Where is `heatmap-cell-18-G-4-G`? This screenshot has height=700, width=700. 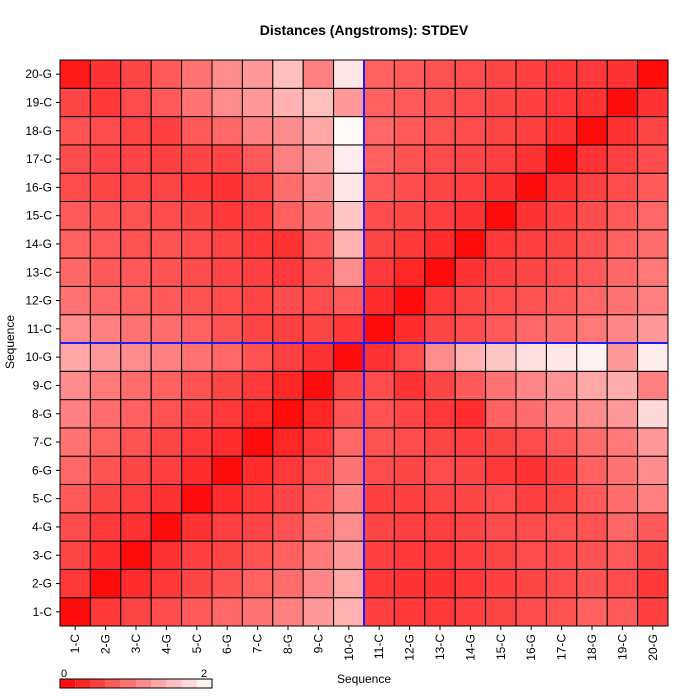
heatmap-cell-18-G-4-G is located at coordinates (592, 527).